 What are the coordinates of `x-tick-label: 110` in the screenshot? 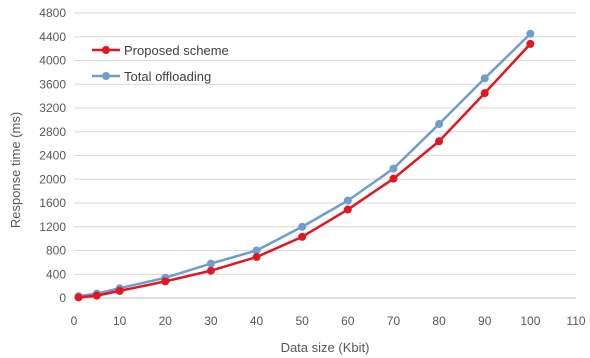 It's located at (575, 321).